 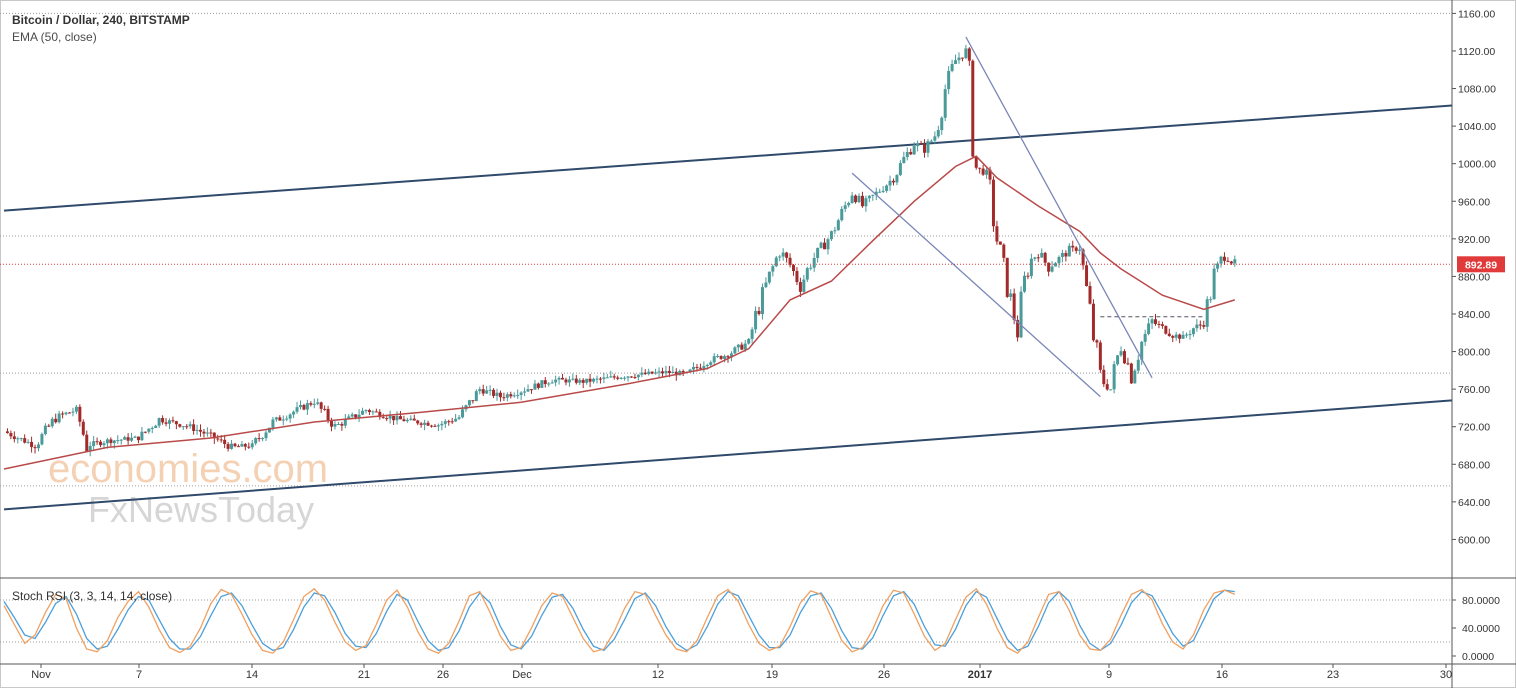 What do you see at coordinates (1476, 629) in the screenshot?
I see `stoch-axis: 0.0000 40.0000 80.0000` at bounding box center [1476, 629].